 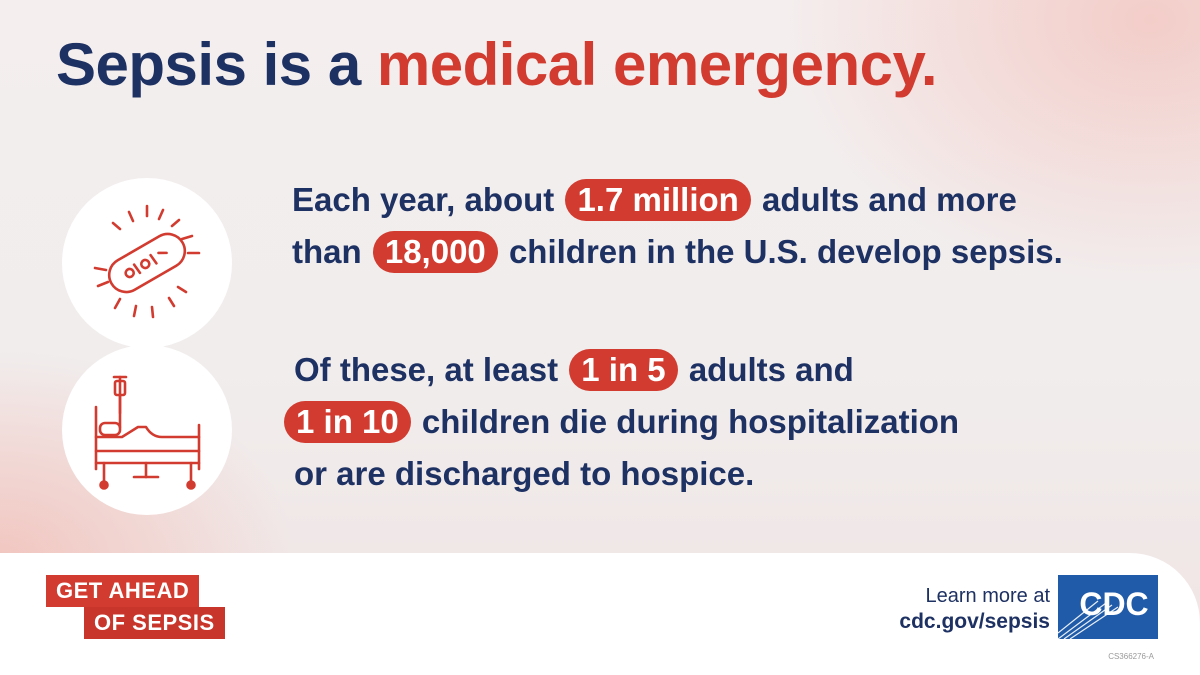 I want to click on badge-line2: OF SEPSIS, so click(x=154, y=623).